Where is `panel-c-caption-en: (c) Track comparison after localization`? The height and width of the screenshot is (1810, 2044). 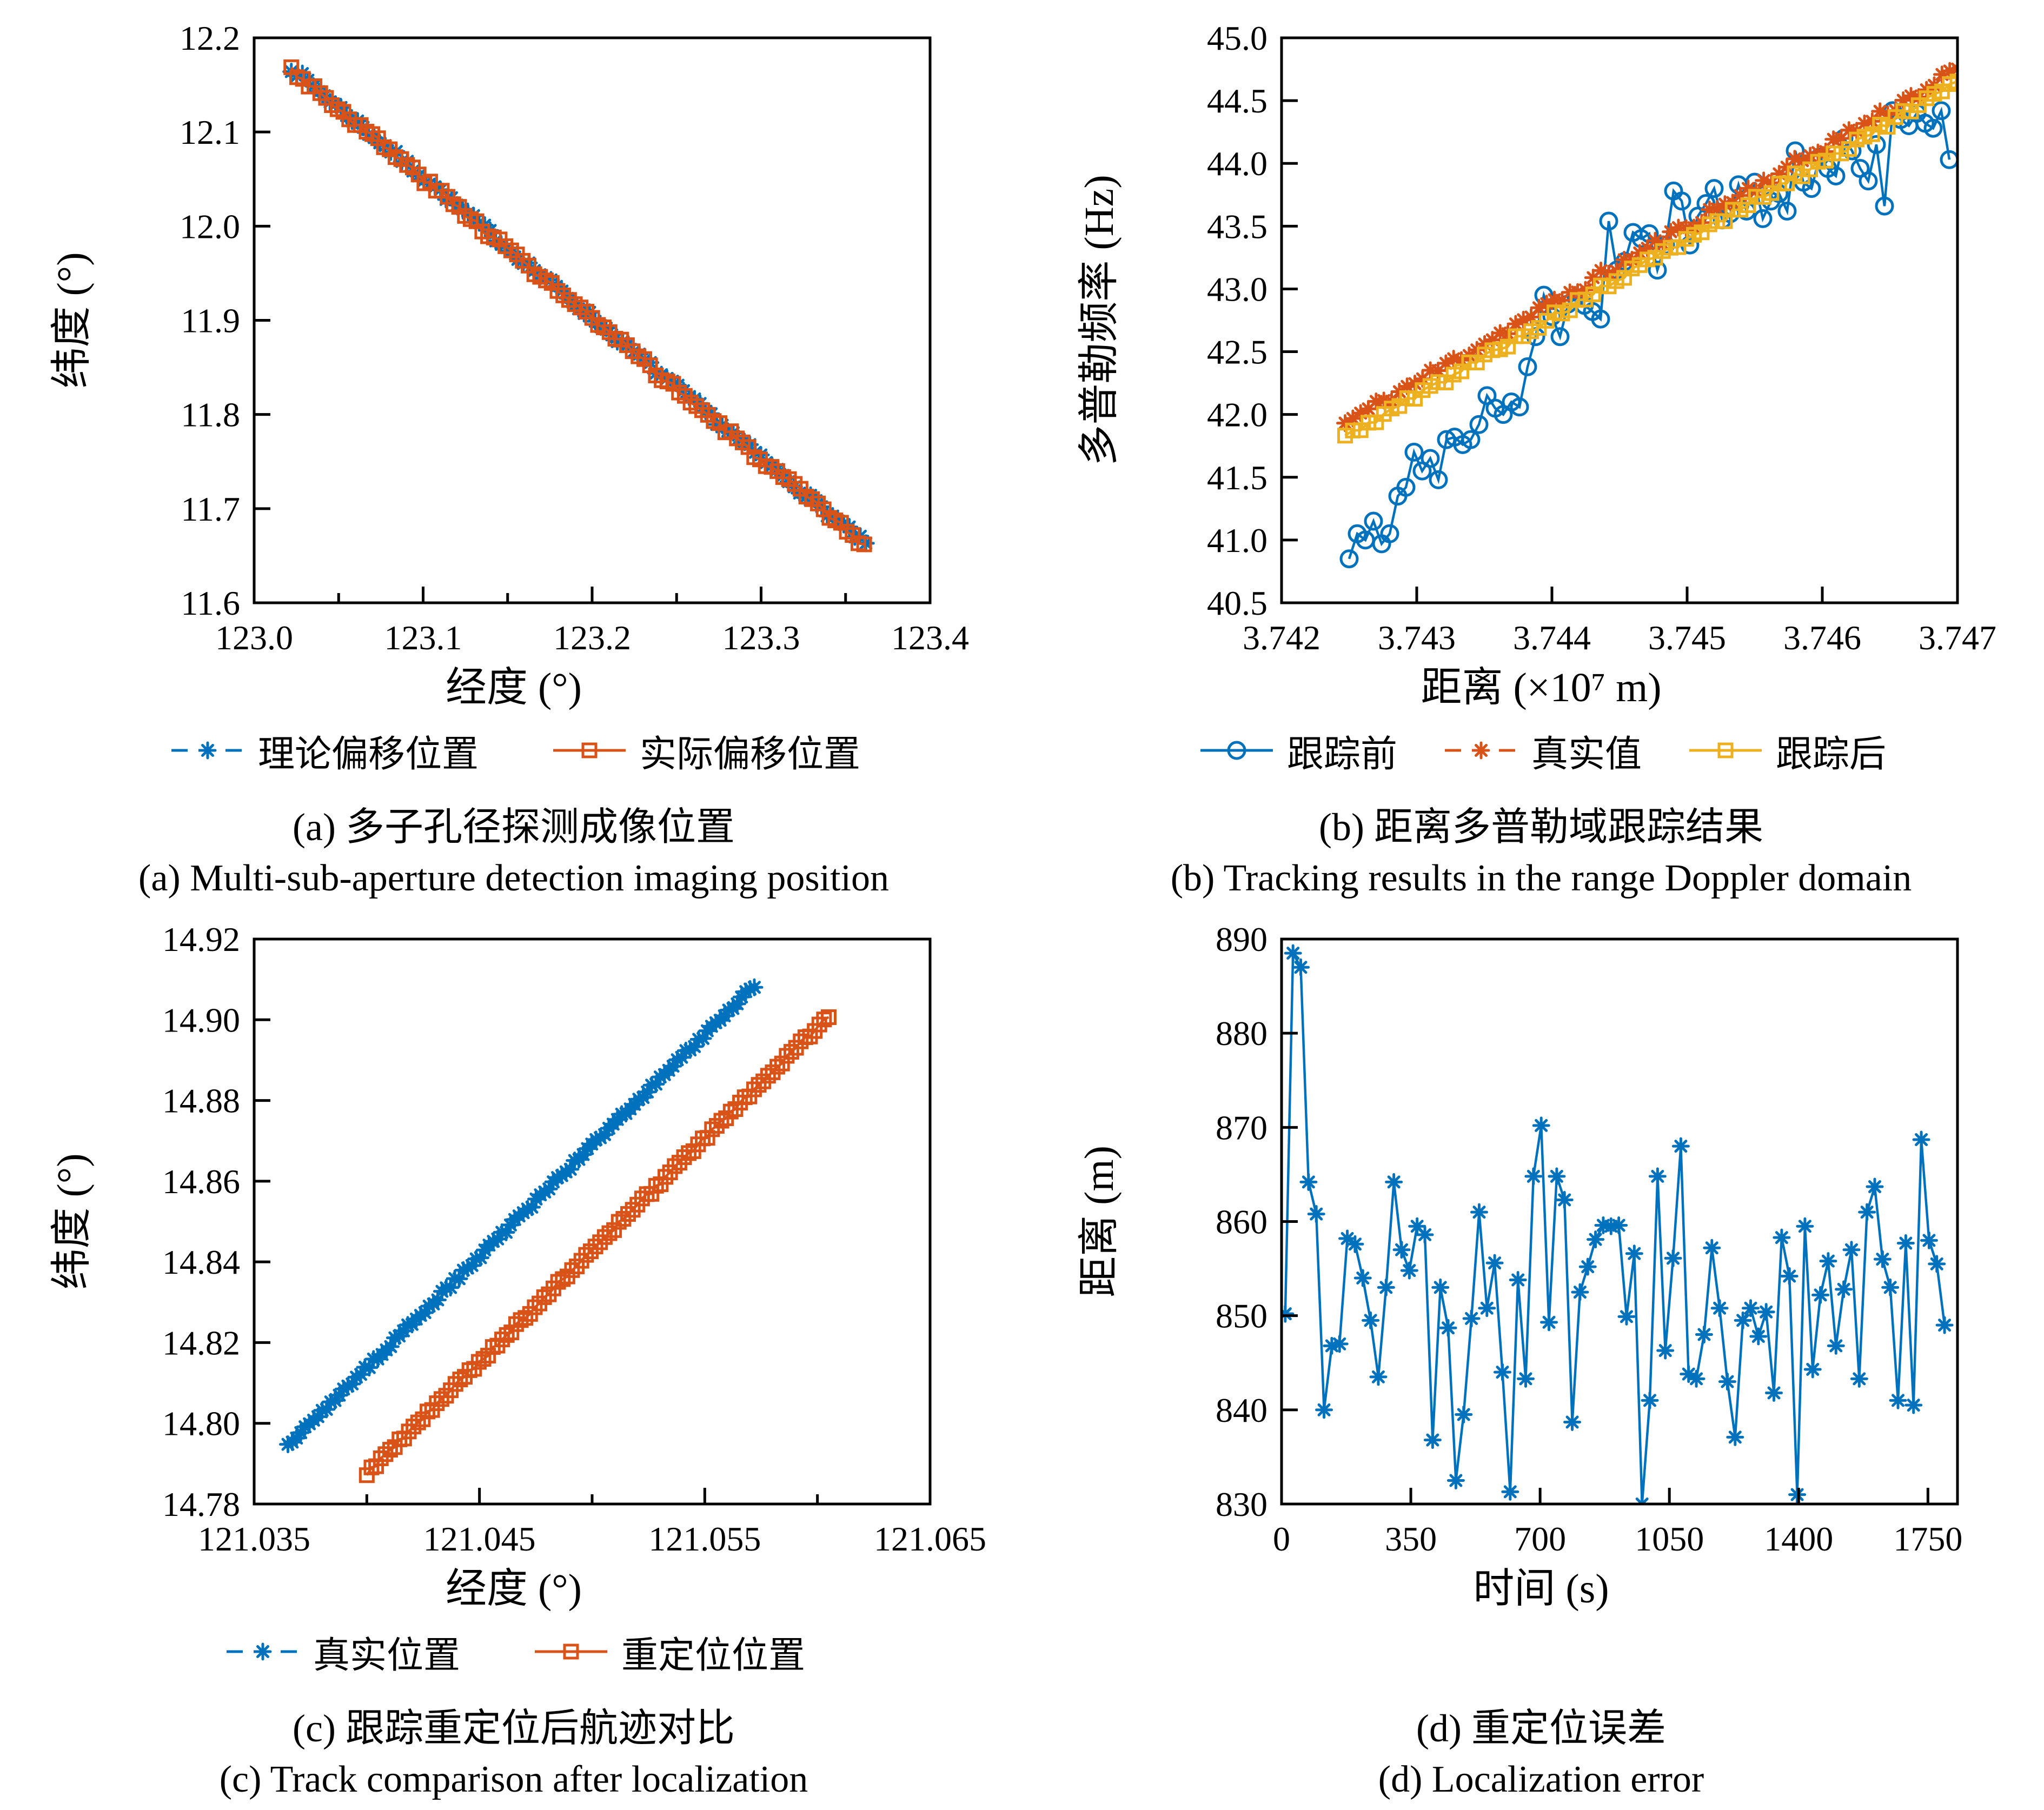
panel-c-caption-en: (c) Track comparison after localization is located at coordinates (513, 1779).